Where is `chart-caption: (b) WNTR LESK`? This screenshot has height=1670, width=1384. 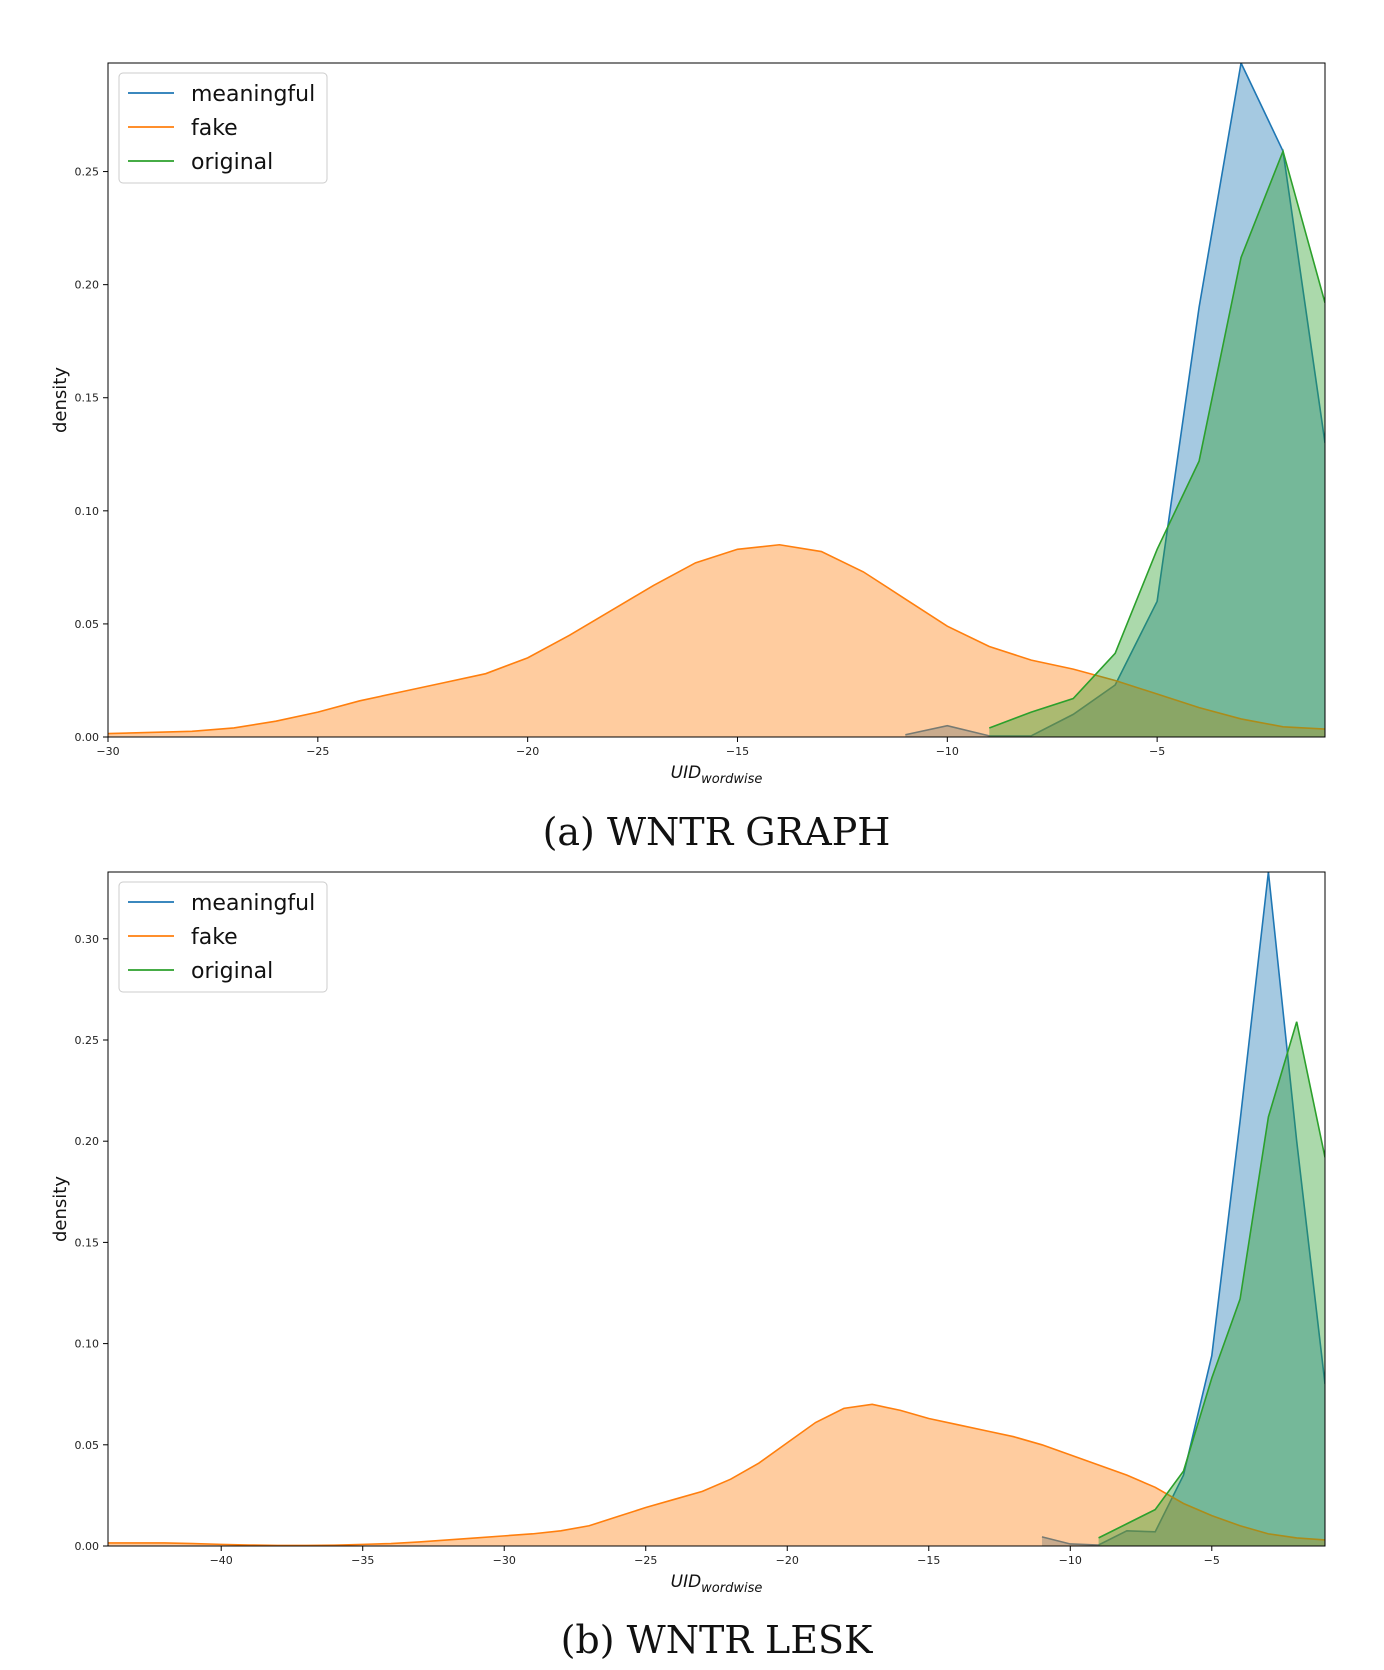
chart-caption: (b) WNTR LESK is located at coordinates (717, 1640).